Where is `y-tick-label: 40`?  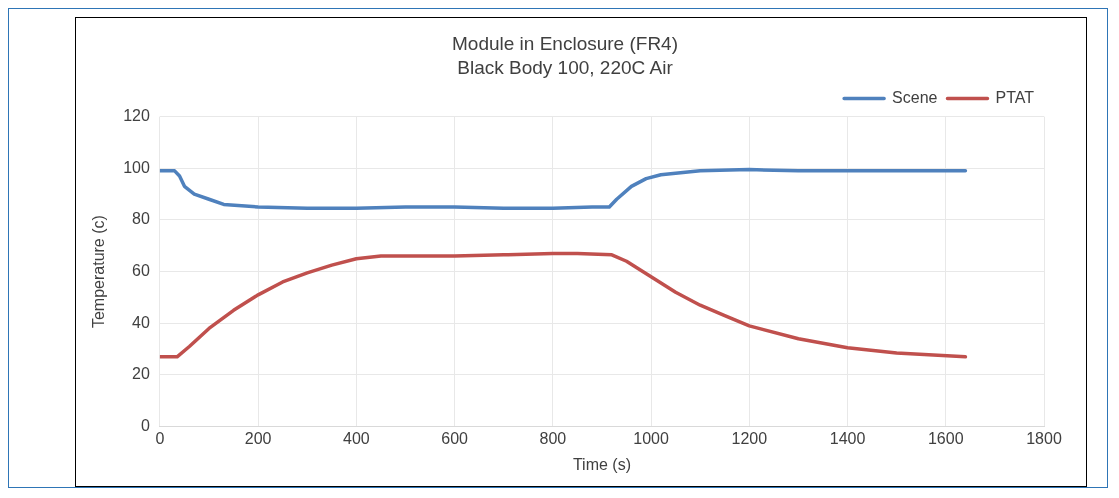
y-tick-label: 40 is located at coordinates (141, 322).